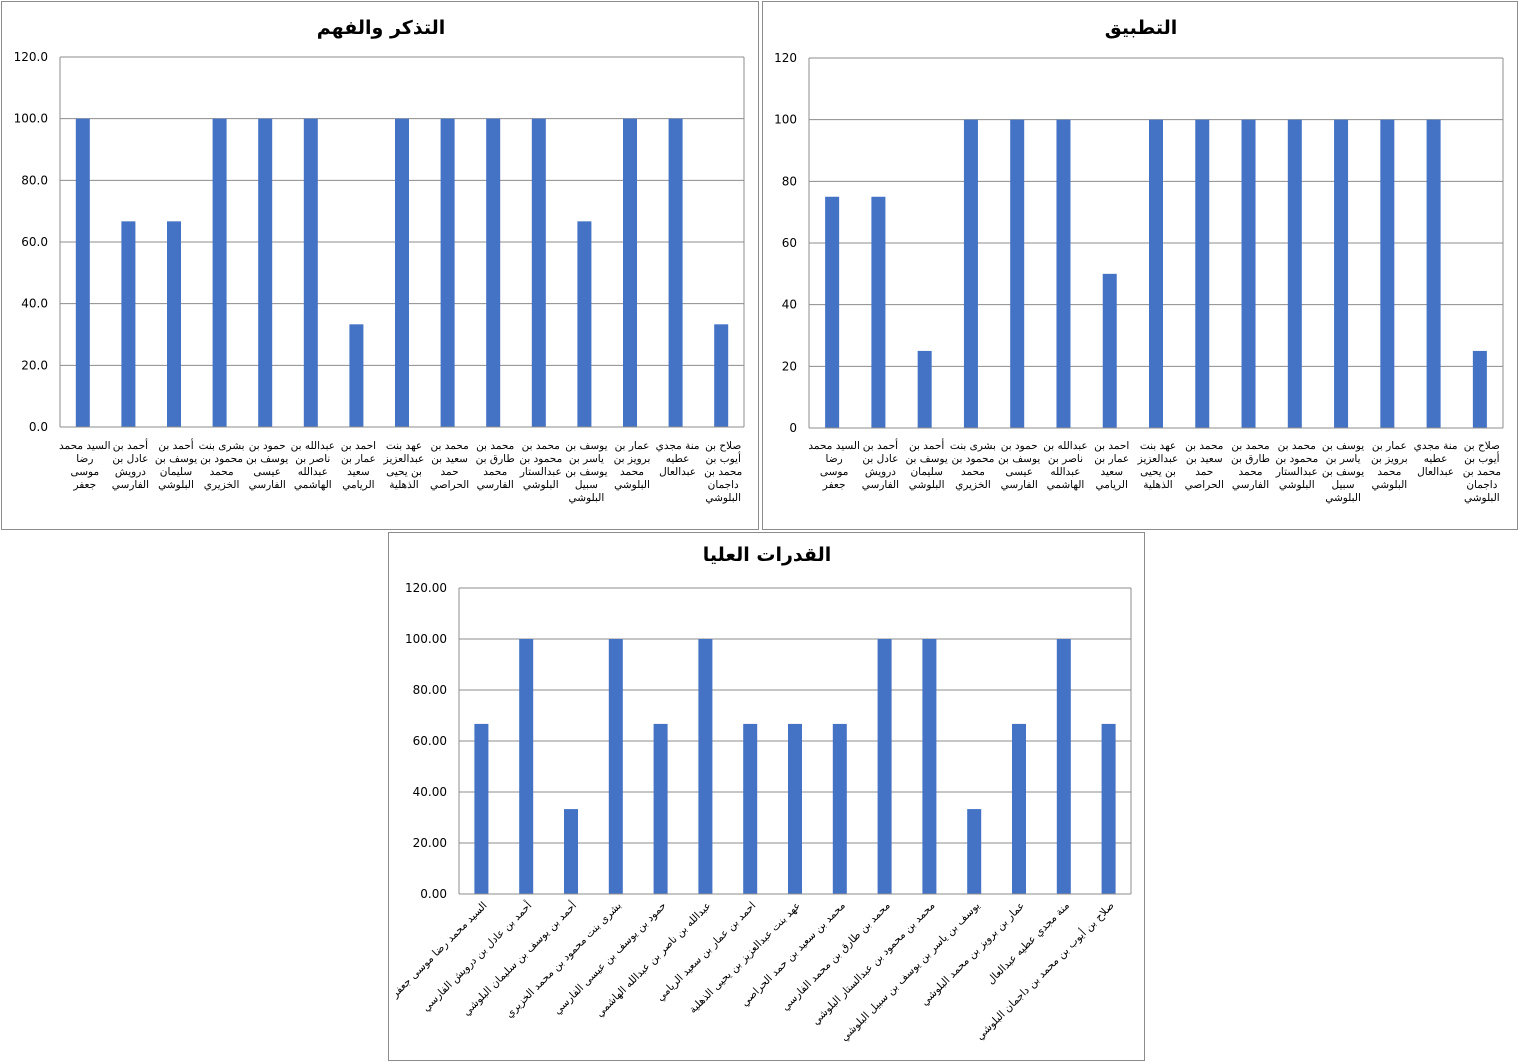  I want to click on y-tick-label: 120.00, so click(426, 588).